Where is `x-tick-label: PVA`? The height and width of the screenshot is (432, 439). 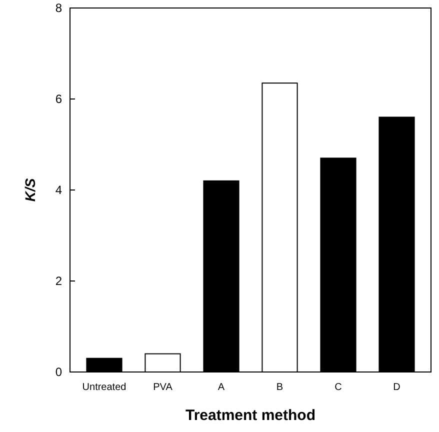 x-tick-label: PVA is located at coordinates (163, 387).